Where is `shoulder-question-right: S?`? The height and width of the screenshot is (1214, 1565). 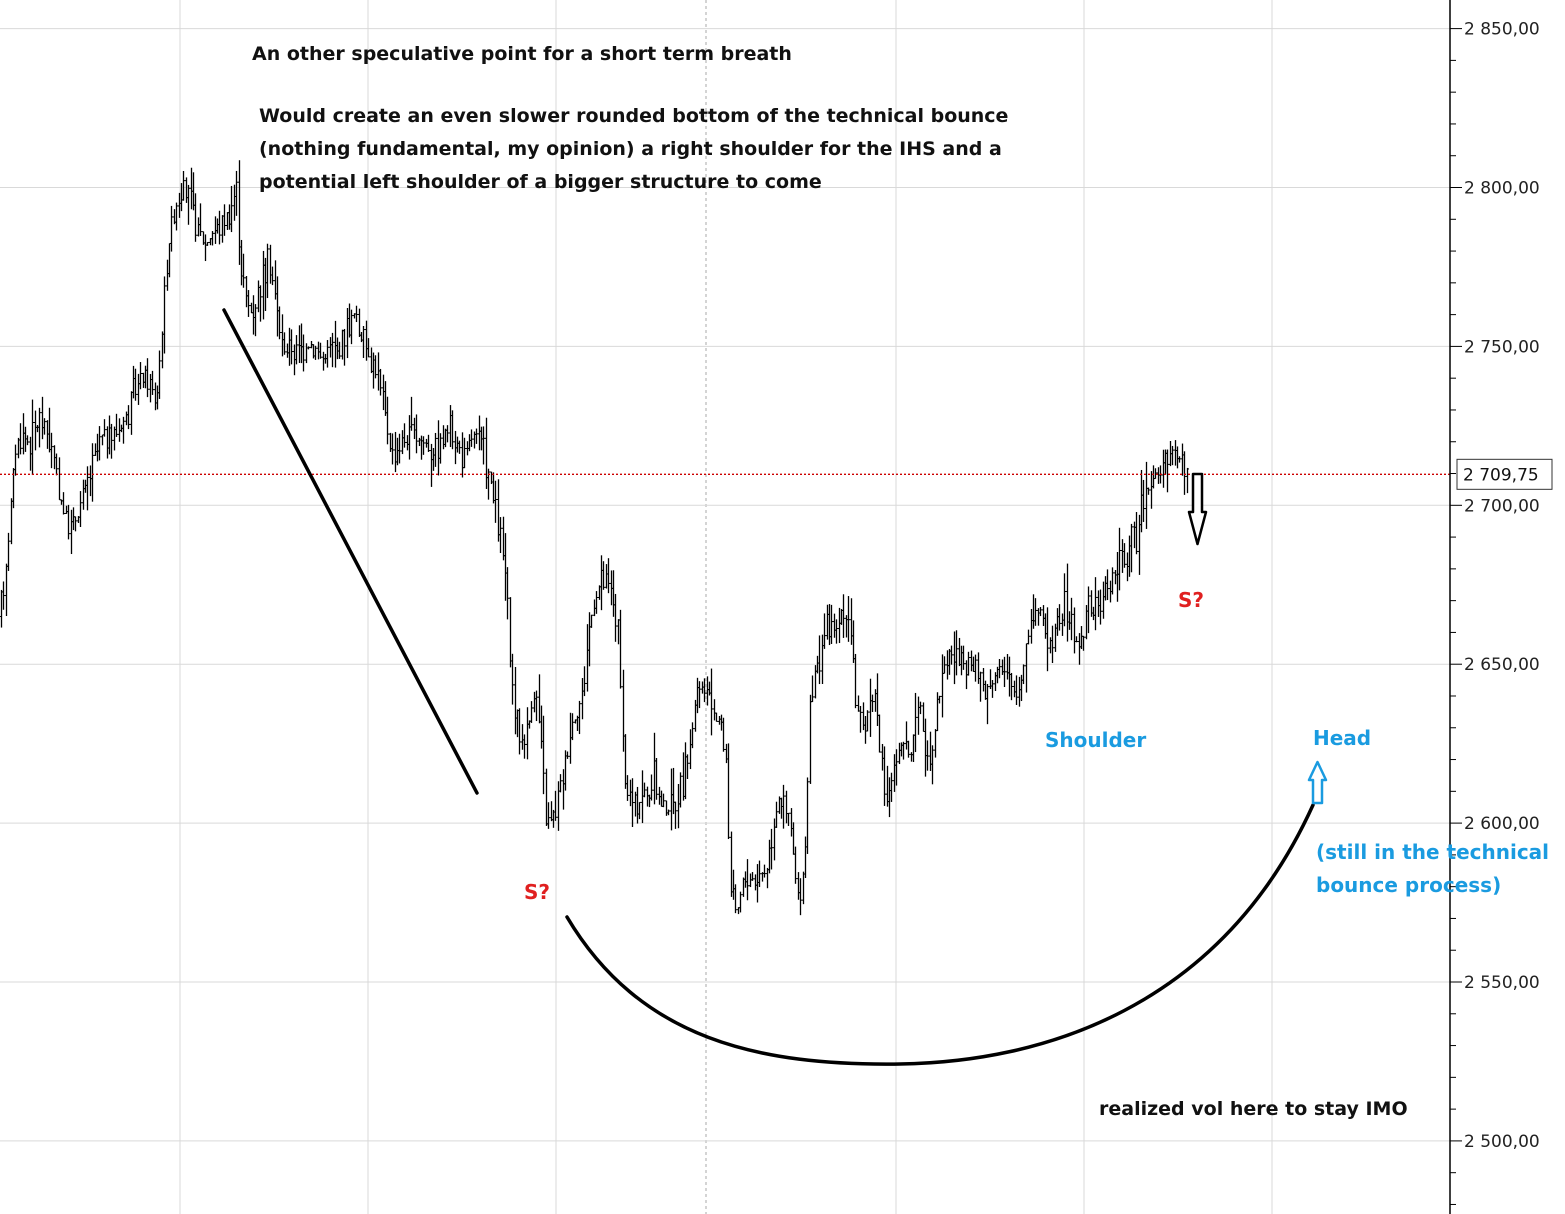
shoulder-question-right: S? is located at coordinates (1191, 600).